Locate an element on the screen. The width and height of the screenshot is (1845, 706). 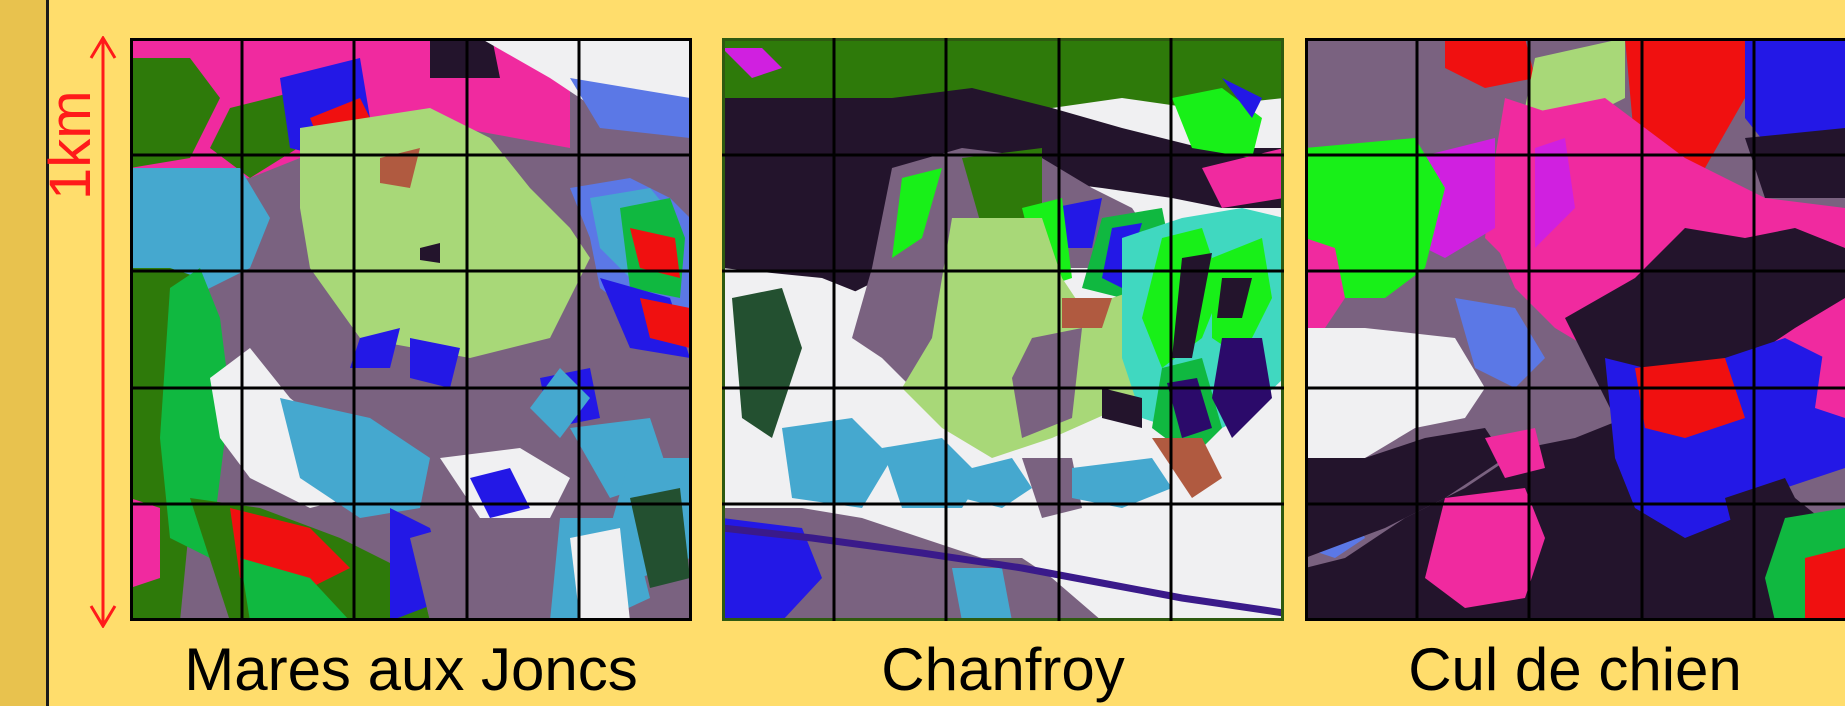
map-caption-chanfroy: Chanfroy is located at coordinates (1003, 669).